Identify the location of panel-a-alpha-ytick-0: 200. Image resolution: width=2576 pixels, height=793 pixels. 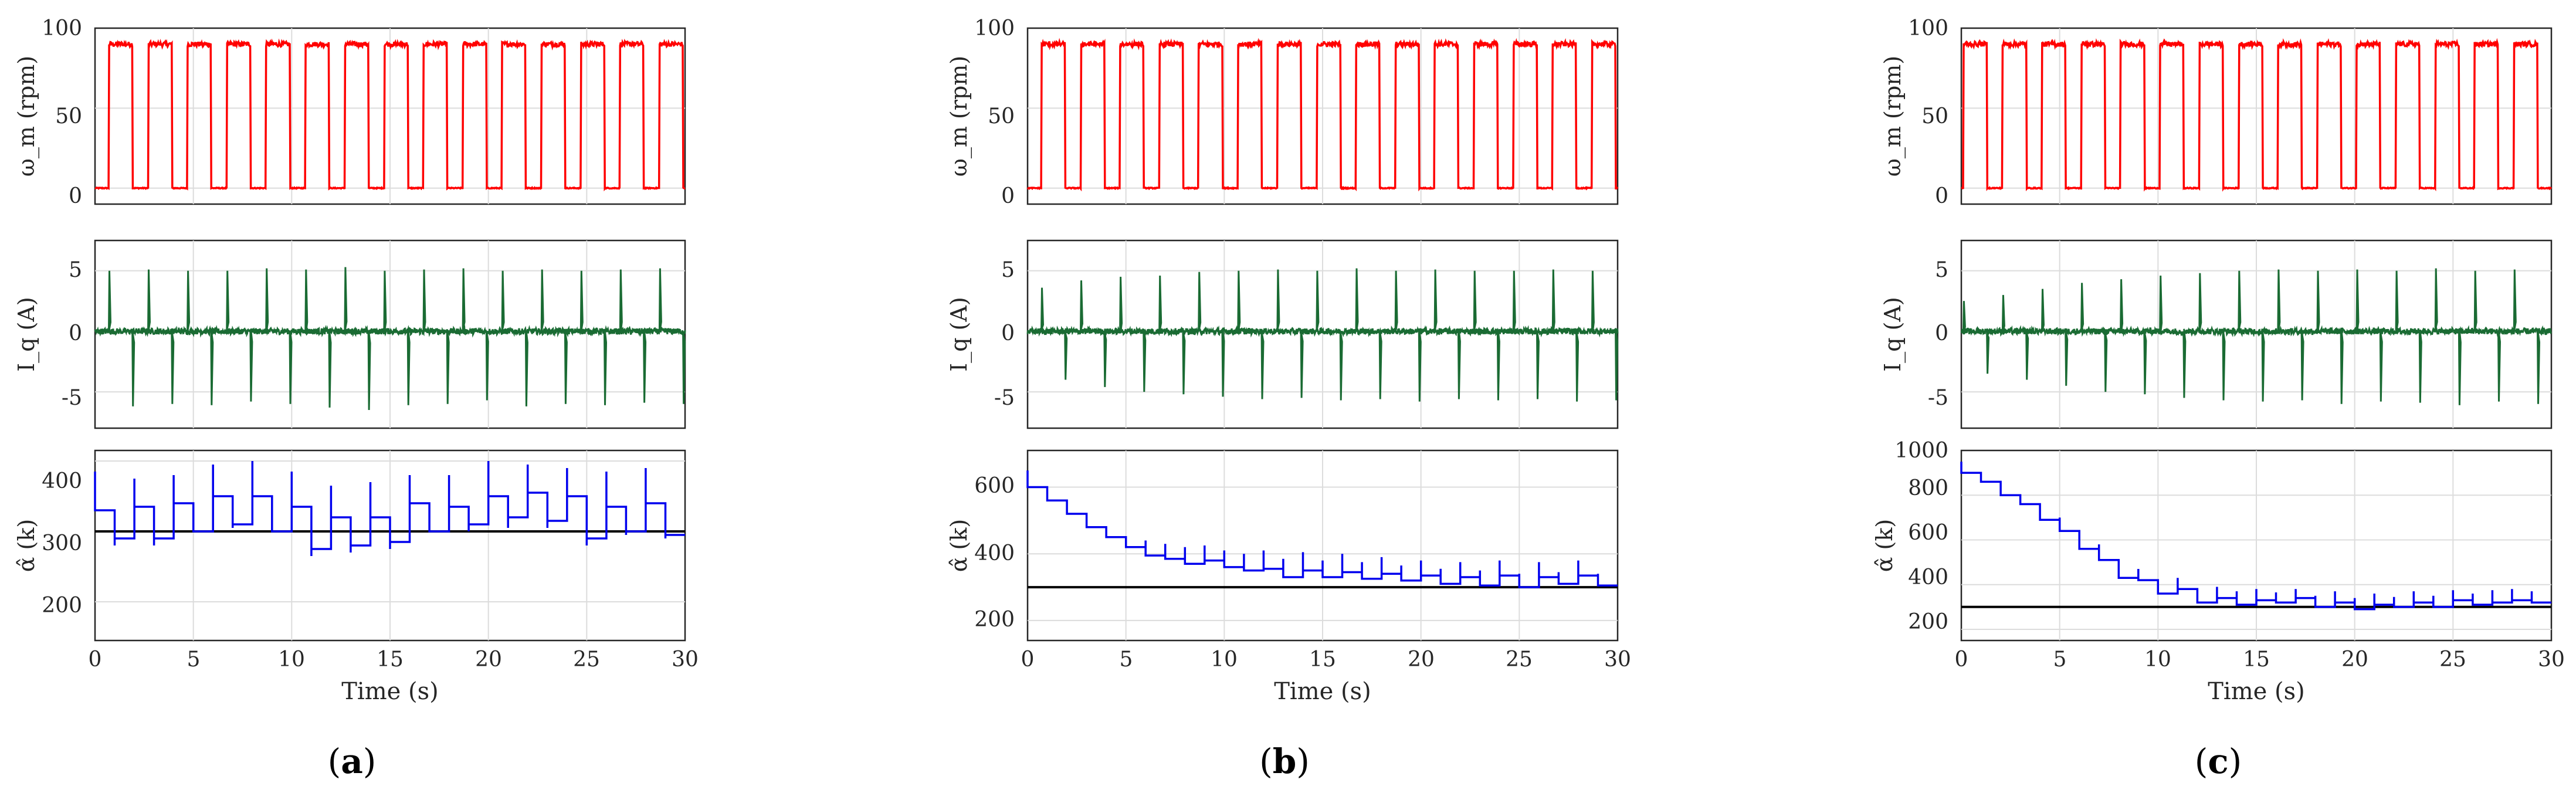
(62, 606).